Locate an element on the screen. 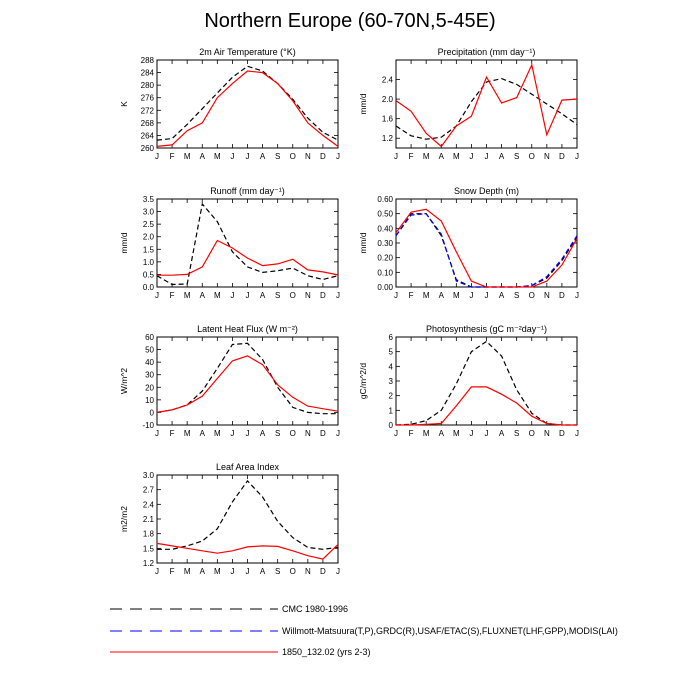 The height and width of the screenshot is (700, 700). y-tick-label: 0.30 is located at coordinates (385, 243).